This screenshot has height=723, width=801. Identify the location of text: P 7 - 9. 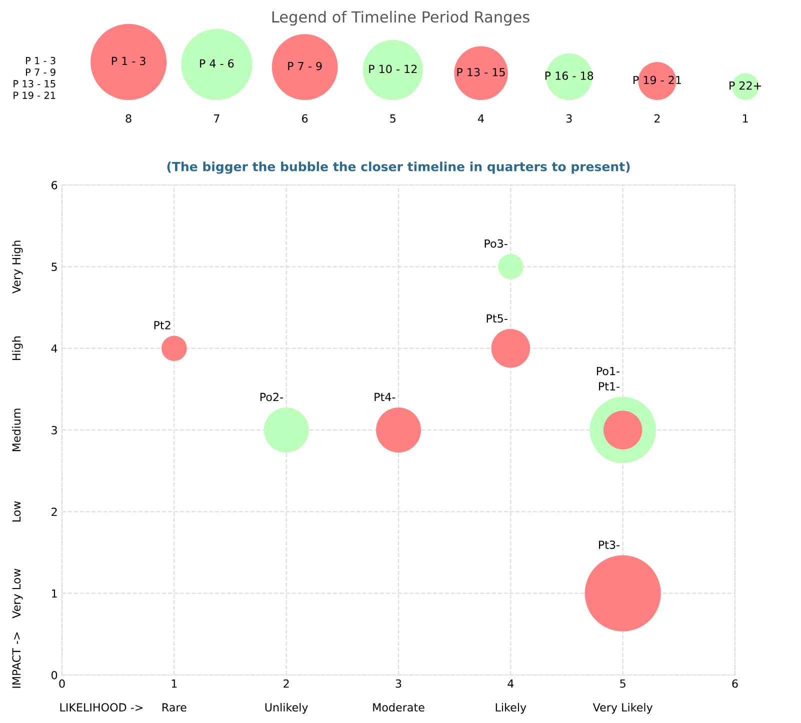
(41, 72).